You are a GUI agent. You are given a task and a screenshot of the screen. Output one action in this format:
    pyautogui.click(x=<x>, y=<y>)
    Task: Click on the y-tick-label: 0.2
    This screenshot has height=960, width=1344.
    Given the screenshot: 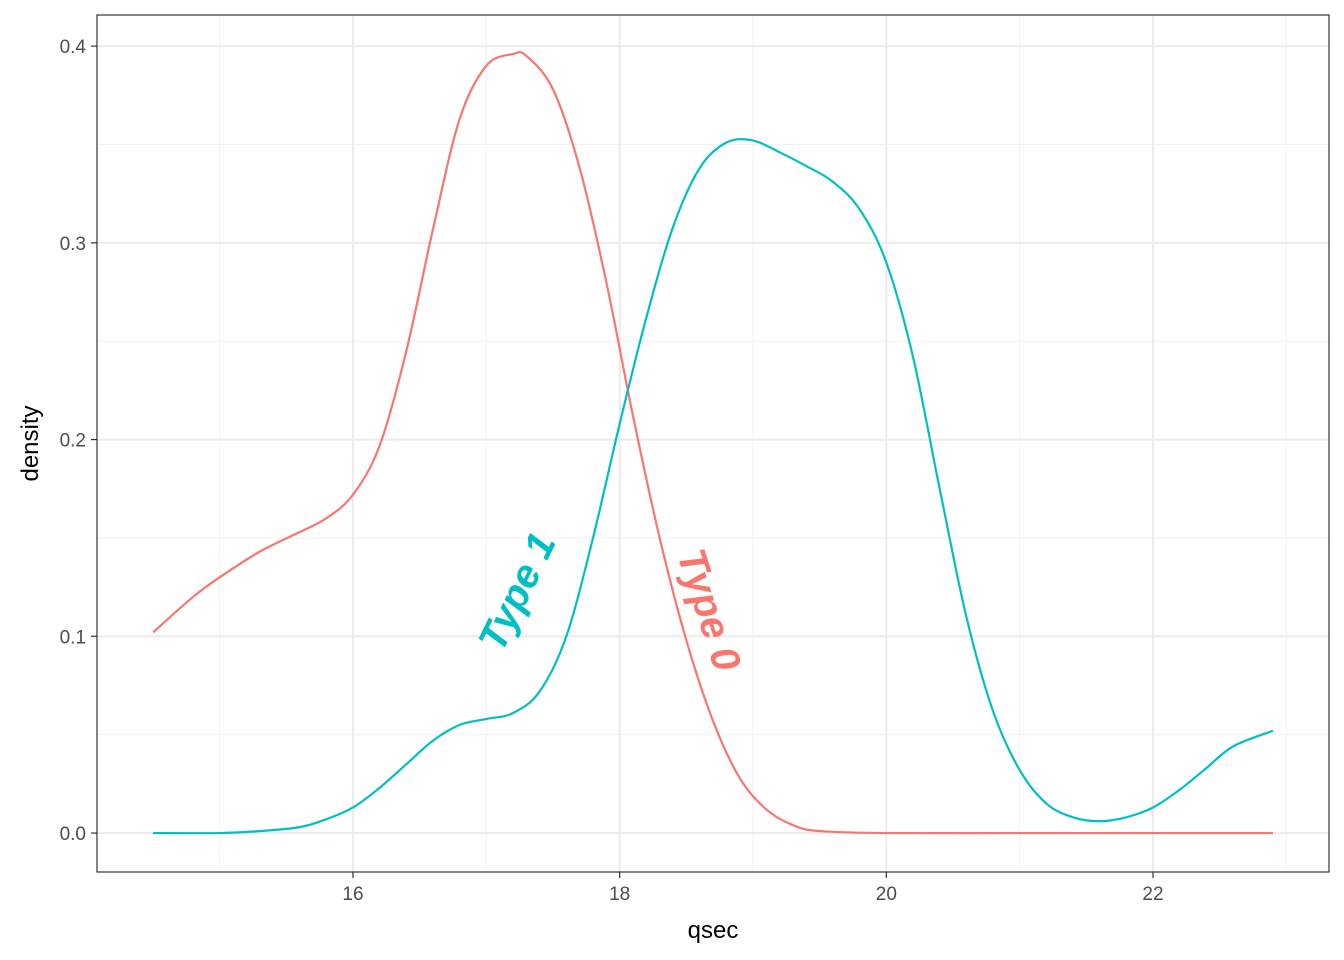 What is the action you would take?
    pyautogui.click(x=73, y=441)
    